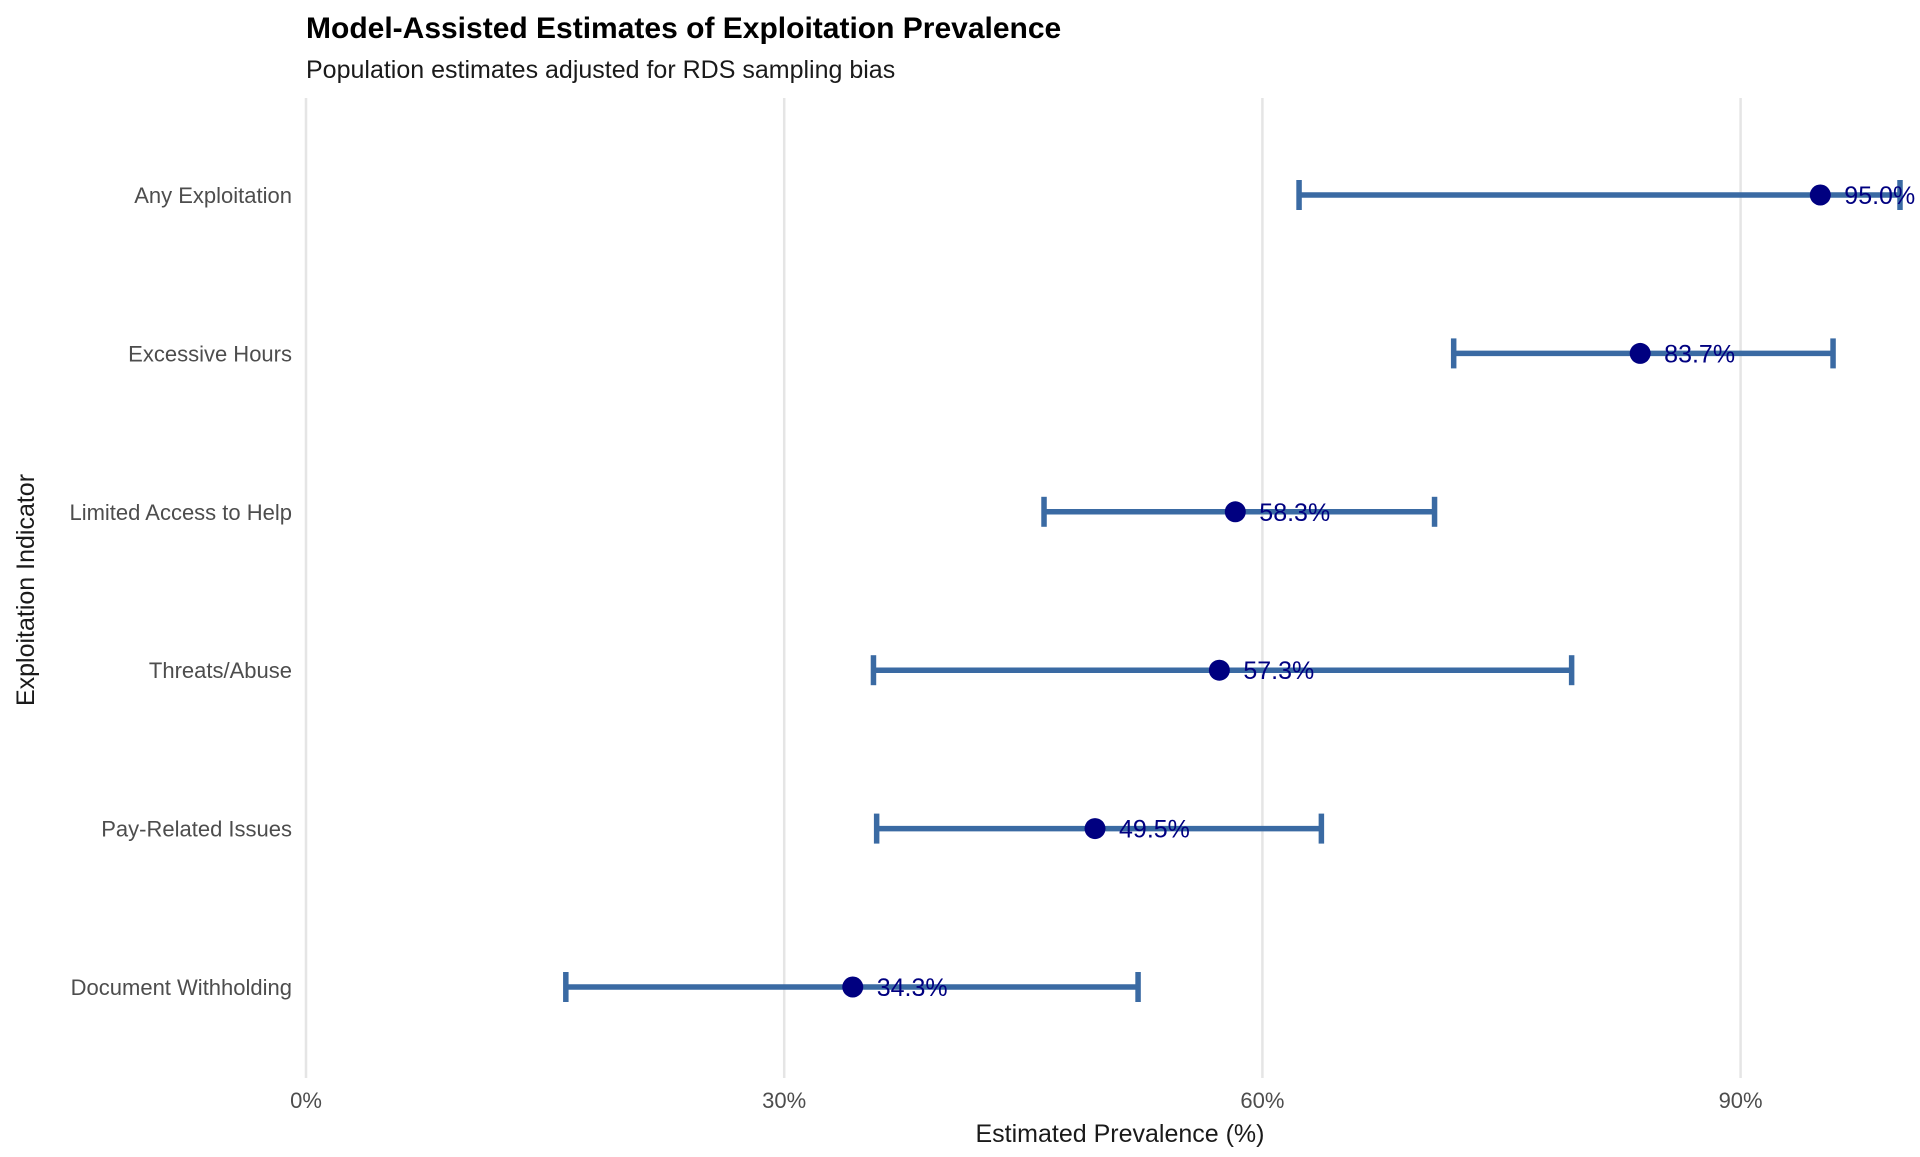  What do you see at coordinates (912, 988) in the screenshot?
I see `data-label: 34.3%` at bounding box center [912, 988].